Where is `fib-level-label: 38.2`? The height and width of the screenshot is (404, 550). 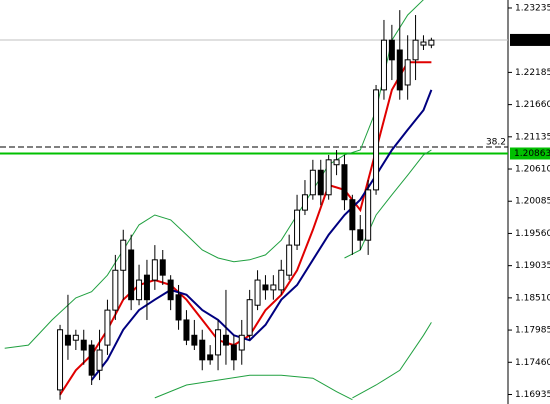 fib-level-label: 38.2 is located at coordinates (496, 142).